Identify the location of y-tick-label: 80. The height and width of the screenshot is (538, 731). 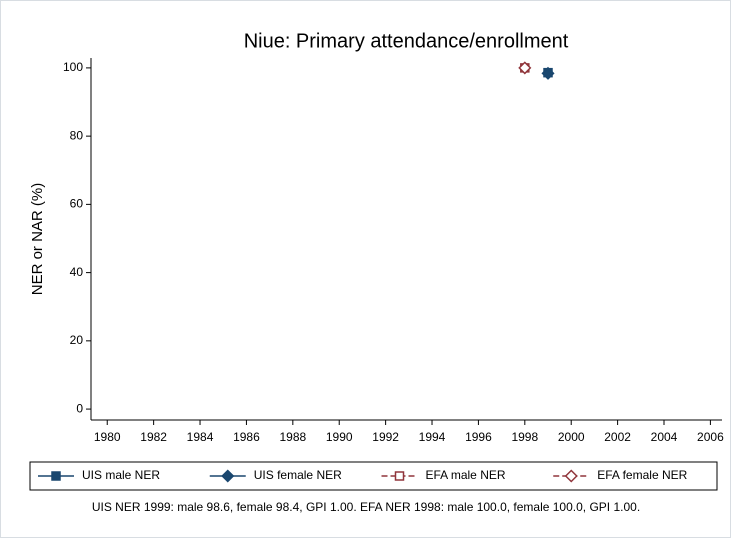
(77, 135).